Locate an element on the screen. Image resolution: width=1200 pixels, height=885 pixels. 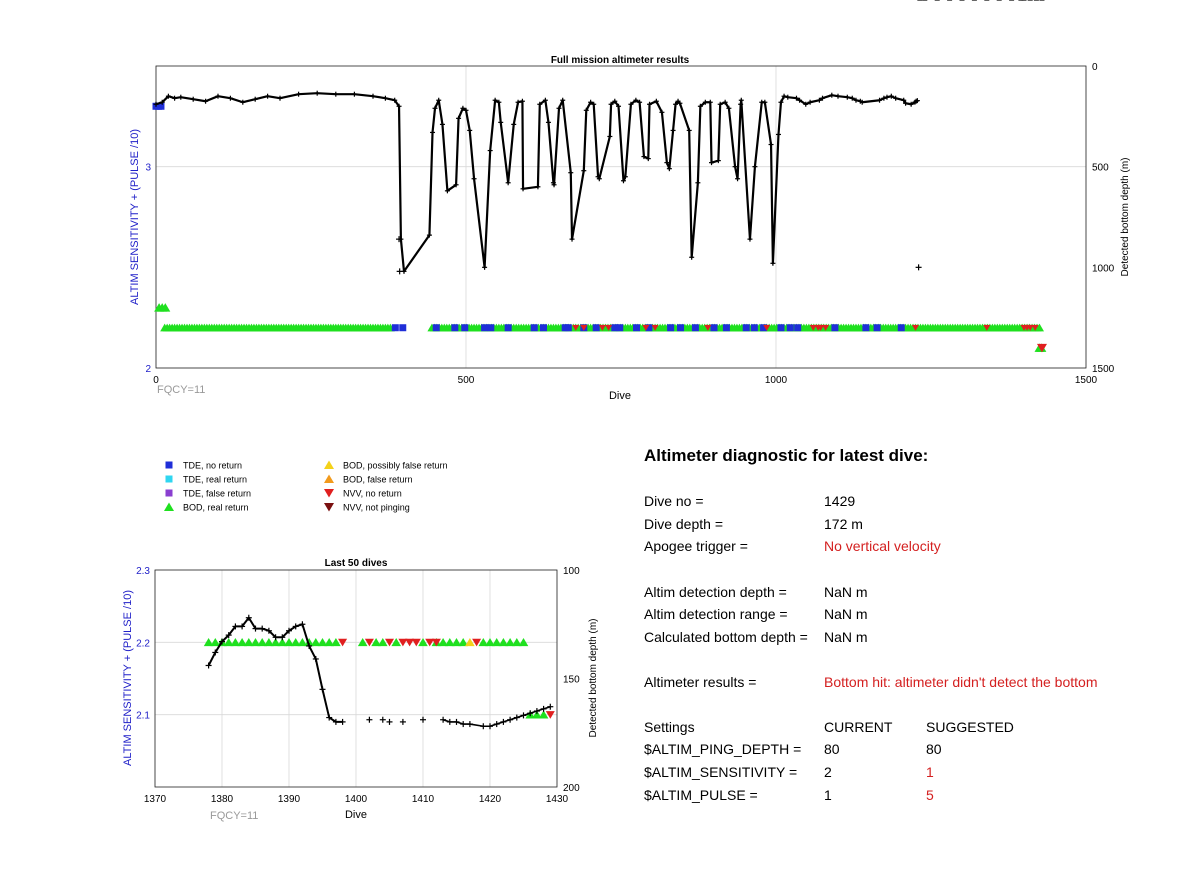
legend-label: TDE, no return is located at coordinates (212, 466).